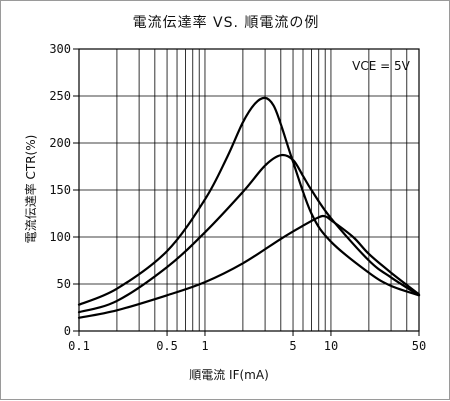 This screenshot has width=450, height=401. I want to click on y-tick-label: 0, so click(67, 331).